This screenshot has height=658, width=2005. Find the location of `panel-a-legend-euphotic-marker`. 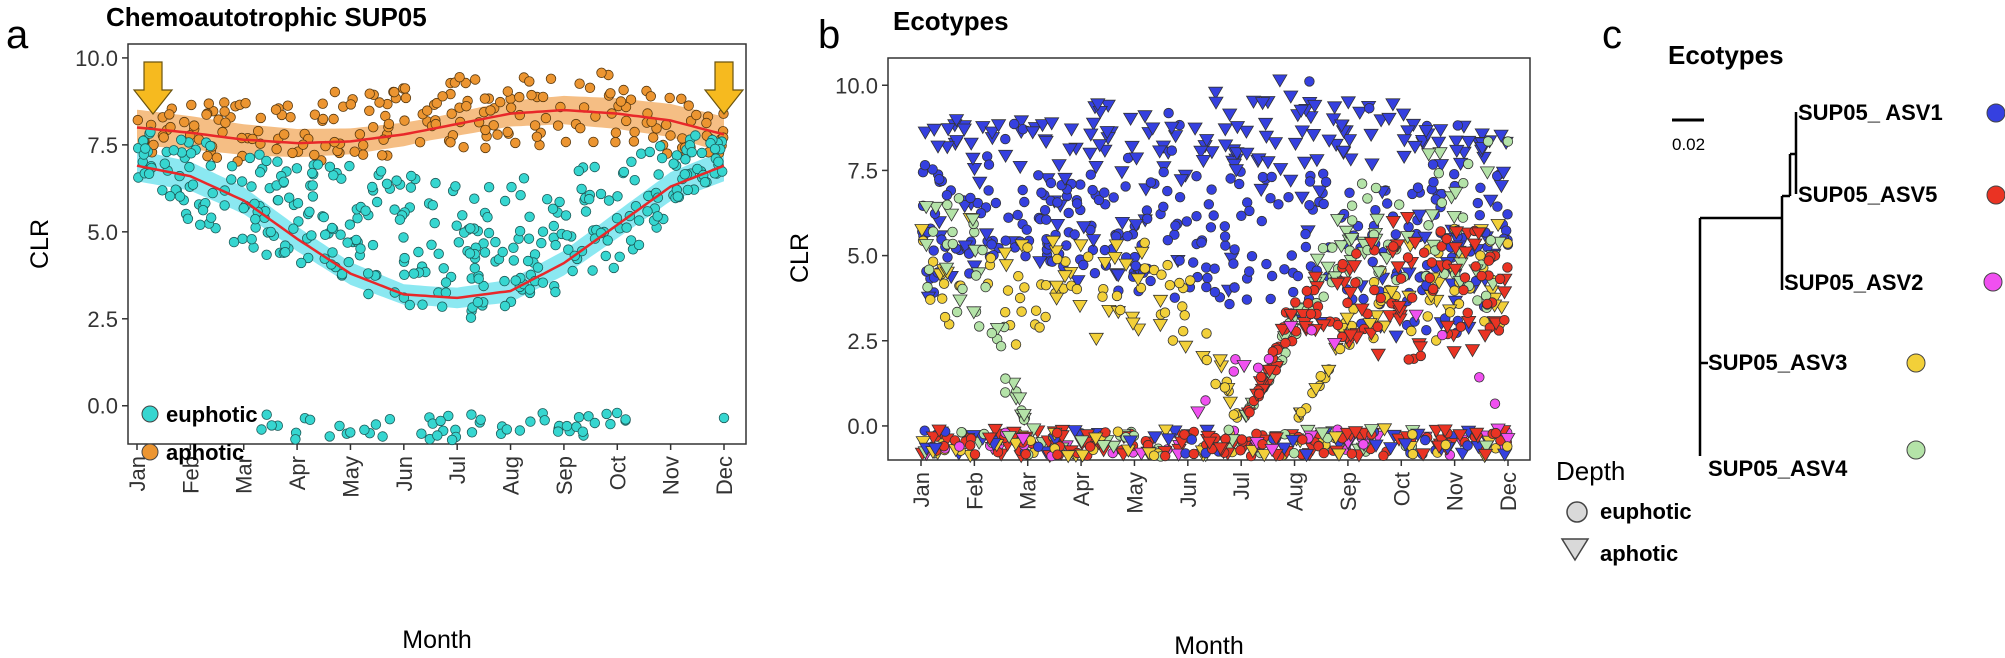

panel-a-legend-euphotic-marker is located at coordinates (150, 414).